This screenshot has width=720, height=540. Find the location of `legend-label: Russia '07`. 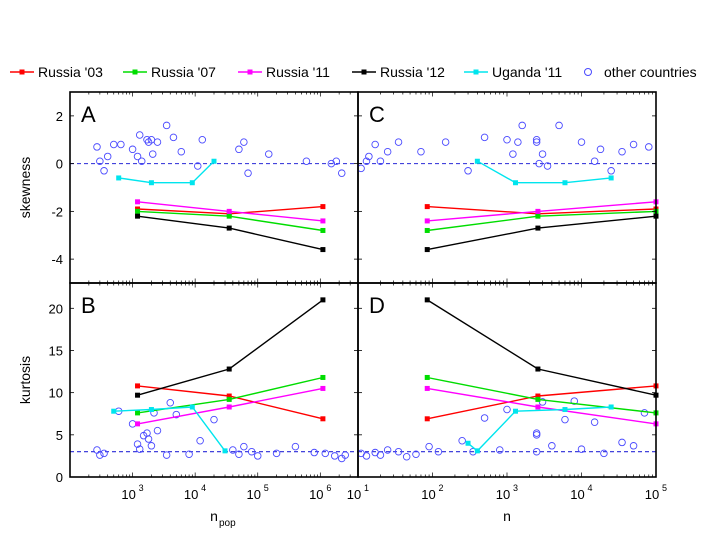

legend-label: Russia '07 is located at coordinates (183, 72).